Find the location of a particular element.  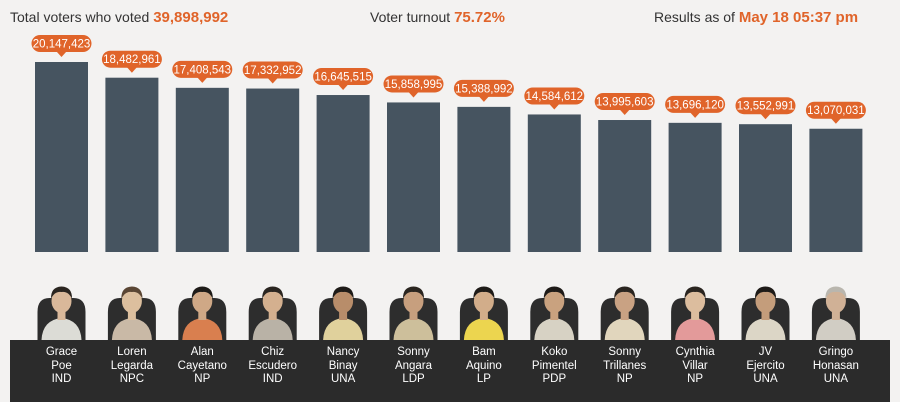

candidate-first-name: Koko is located at coordinates (554, 352).